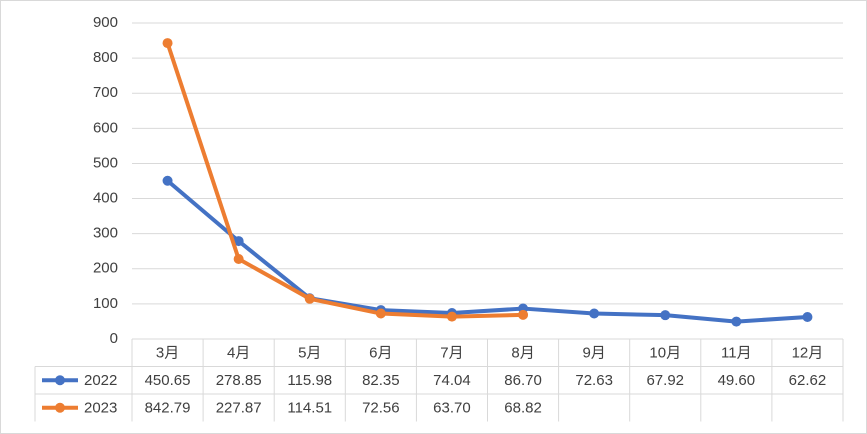  What do you see at coordinates (105, 303) in the screenshot?
I see `y-tick-label: 100` at bounding box center [105, 303].